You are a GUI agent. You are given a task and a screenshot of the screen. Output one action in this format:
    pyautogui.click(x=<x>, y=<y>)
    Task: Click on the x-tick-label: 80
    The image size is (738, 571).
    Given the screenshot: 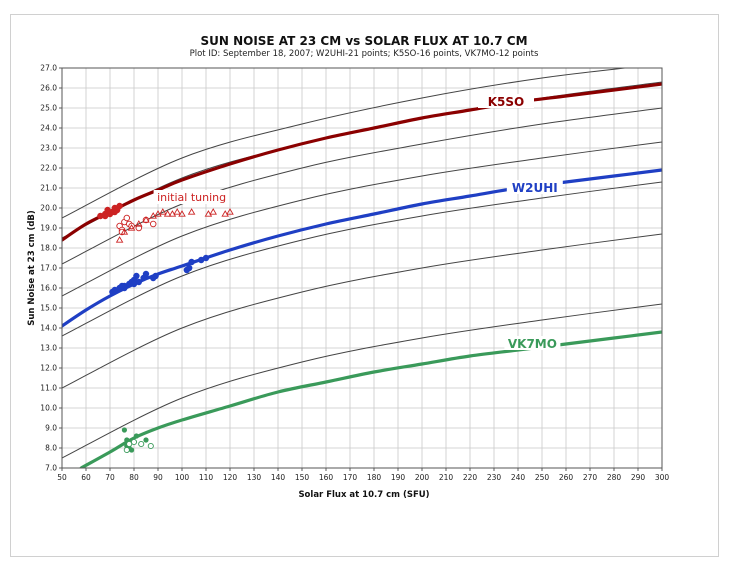 What is the action you would take?
    pyautogui.click(x=134, y=477)
    